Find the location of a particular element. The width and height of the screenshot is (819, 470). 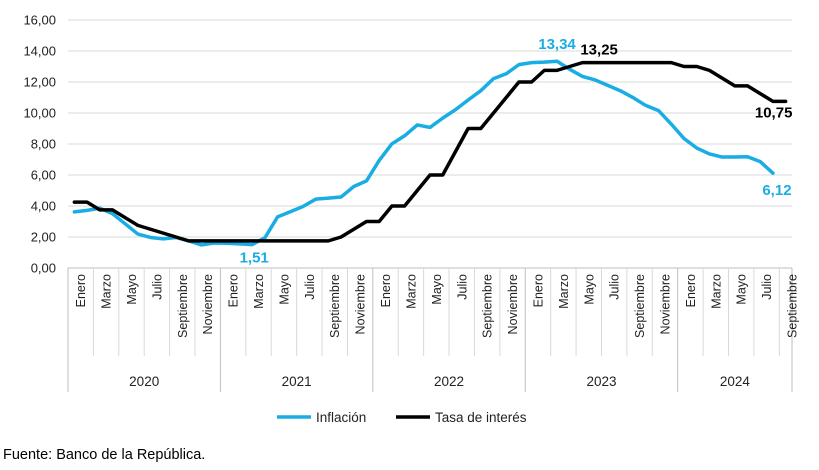

year-label: 2021 is located at coordinates (297, 381).